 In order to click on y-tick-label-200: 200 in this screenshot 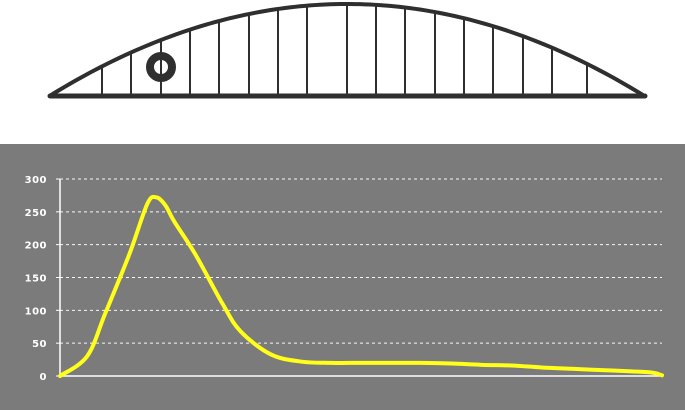, I will do `click(36, 246)`.